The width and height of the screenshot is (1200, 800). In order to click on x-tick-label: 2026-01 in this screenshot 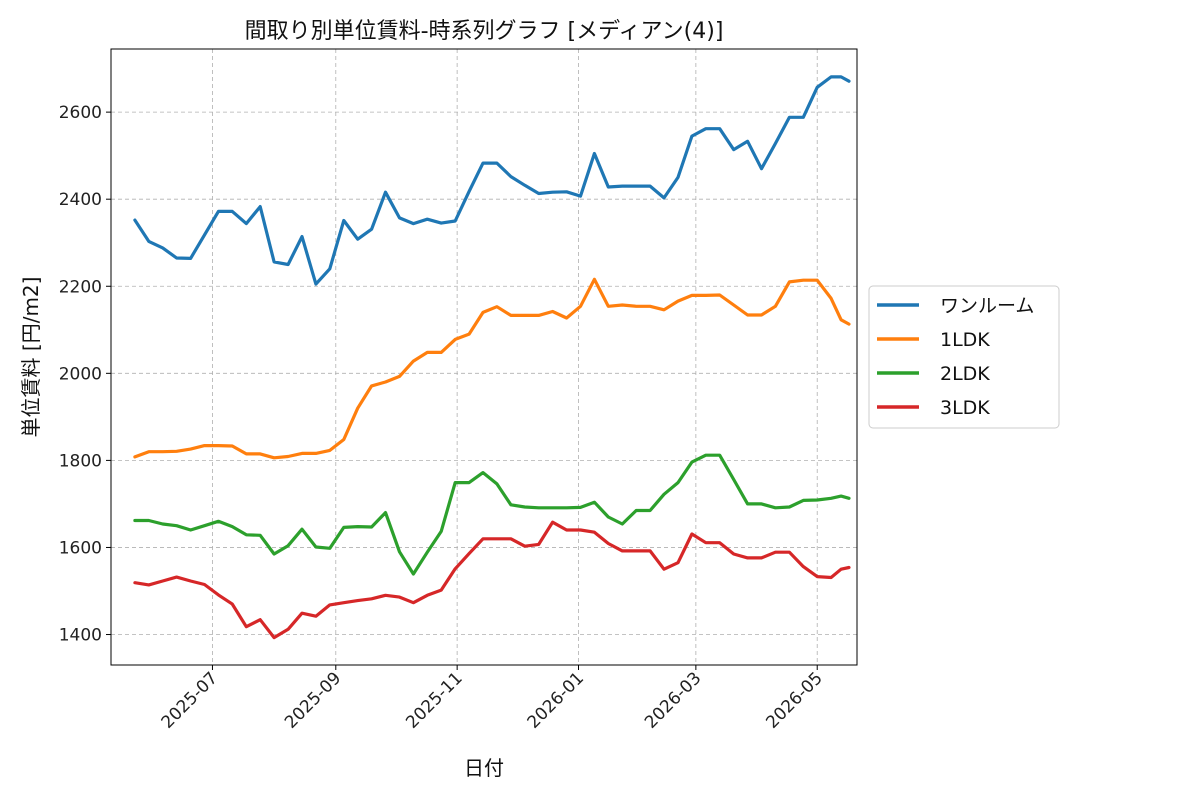, I will do `click(556, 700)`.